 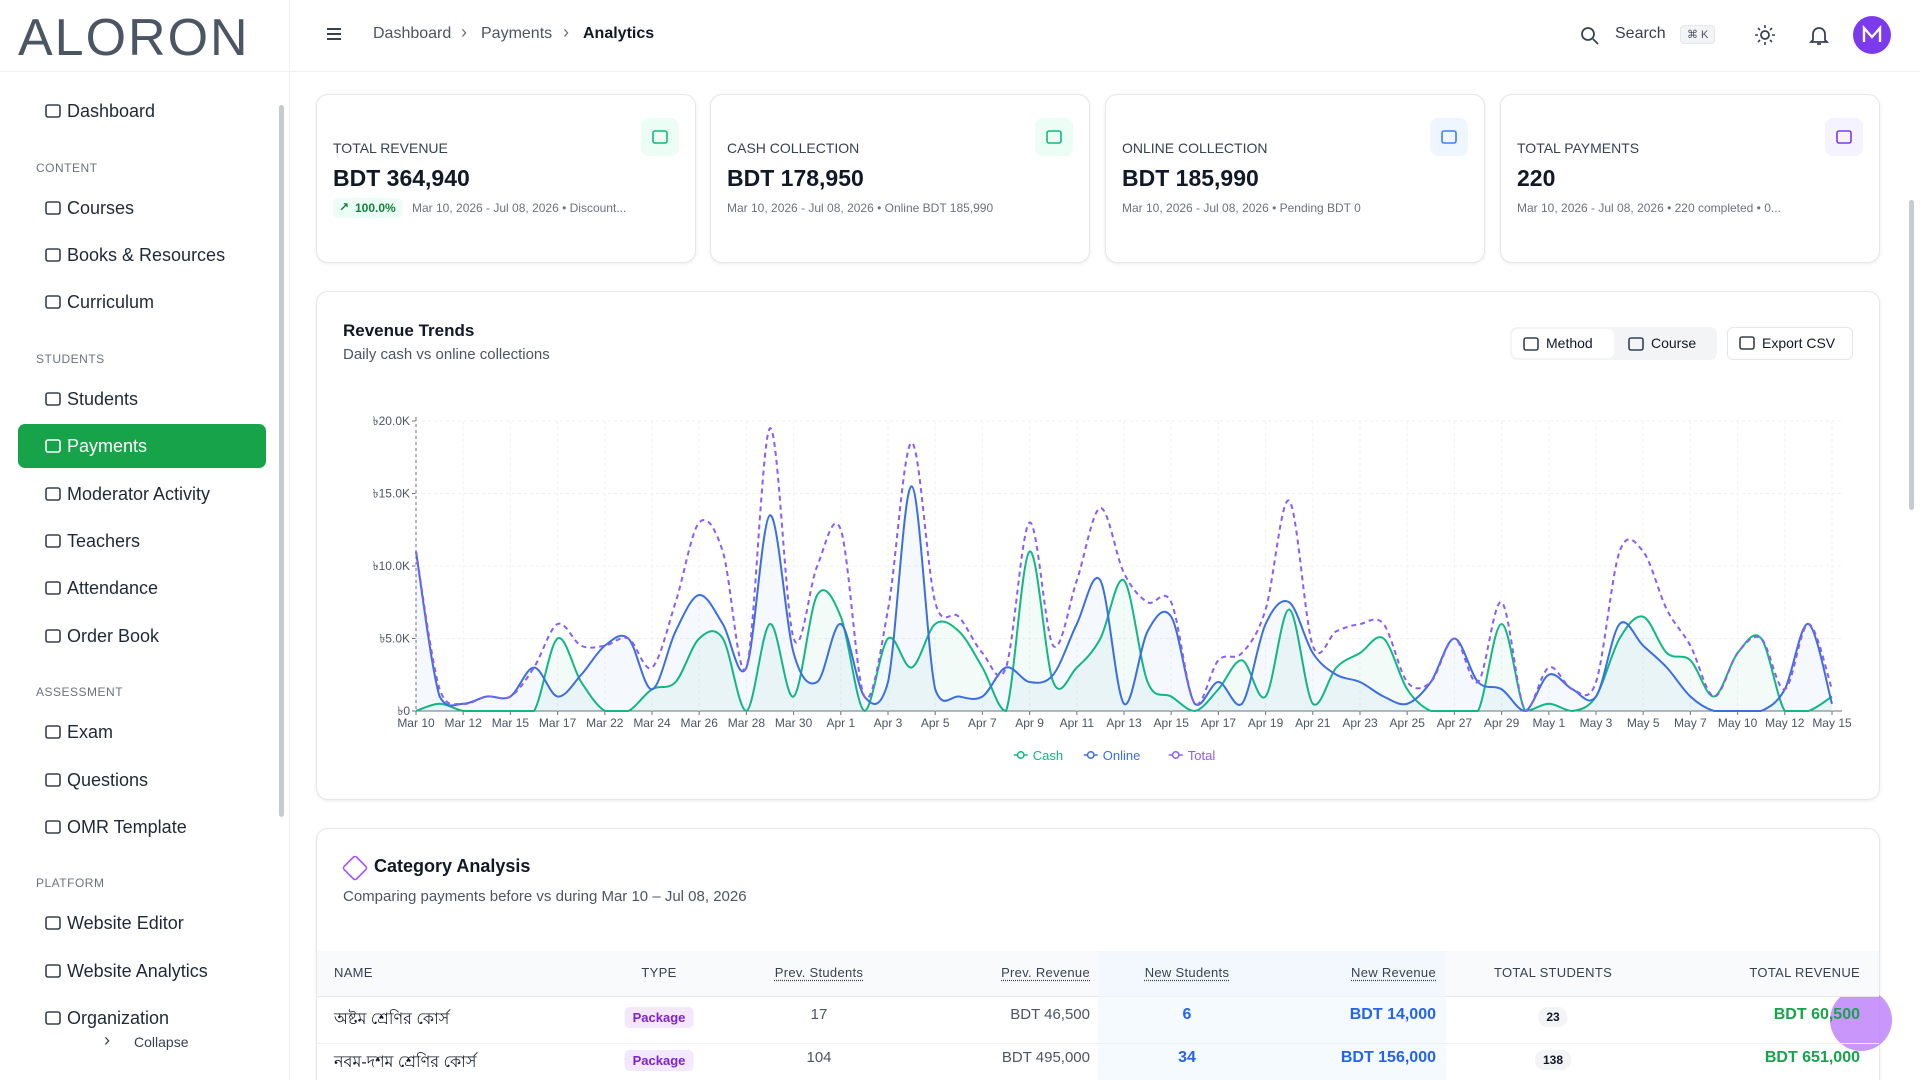 What do you see at coordinates (142, 541) in the screenshot?
I see `nav-item: Teachers` at bounding box center [142, 541].